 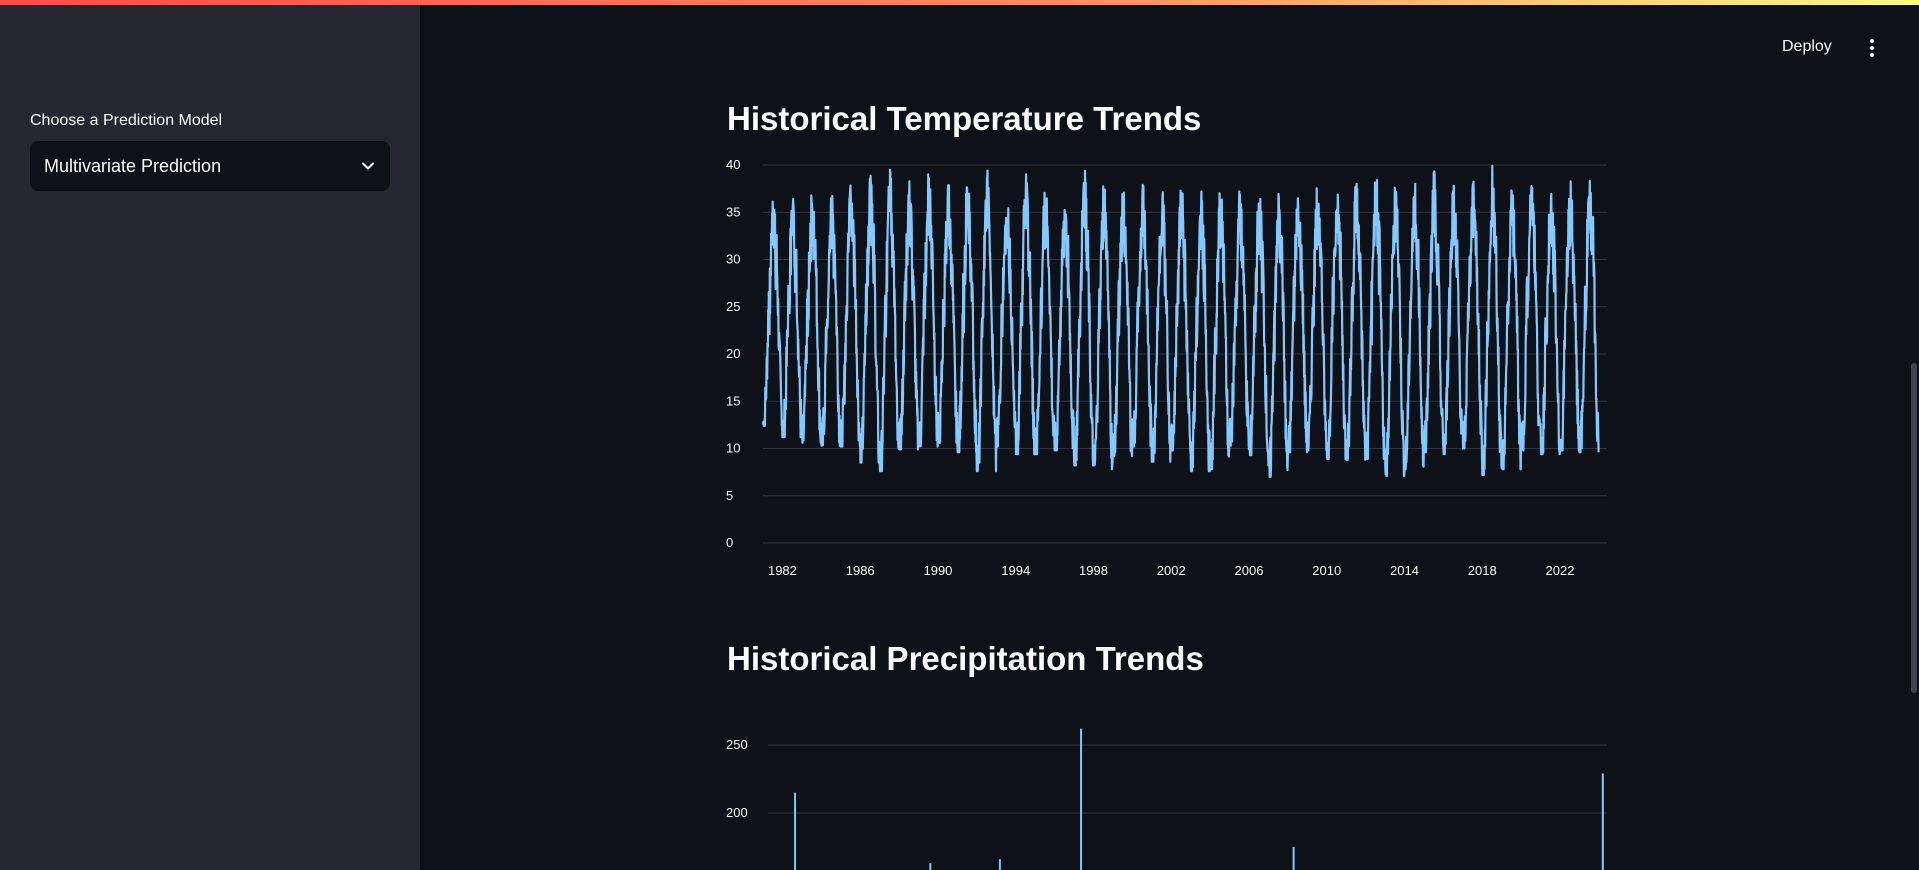 I want to click on header-decoration-bar, so click(x=959, y=2).